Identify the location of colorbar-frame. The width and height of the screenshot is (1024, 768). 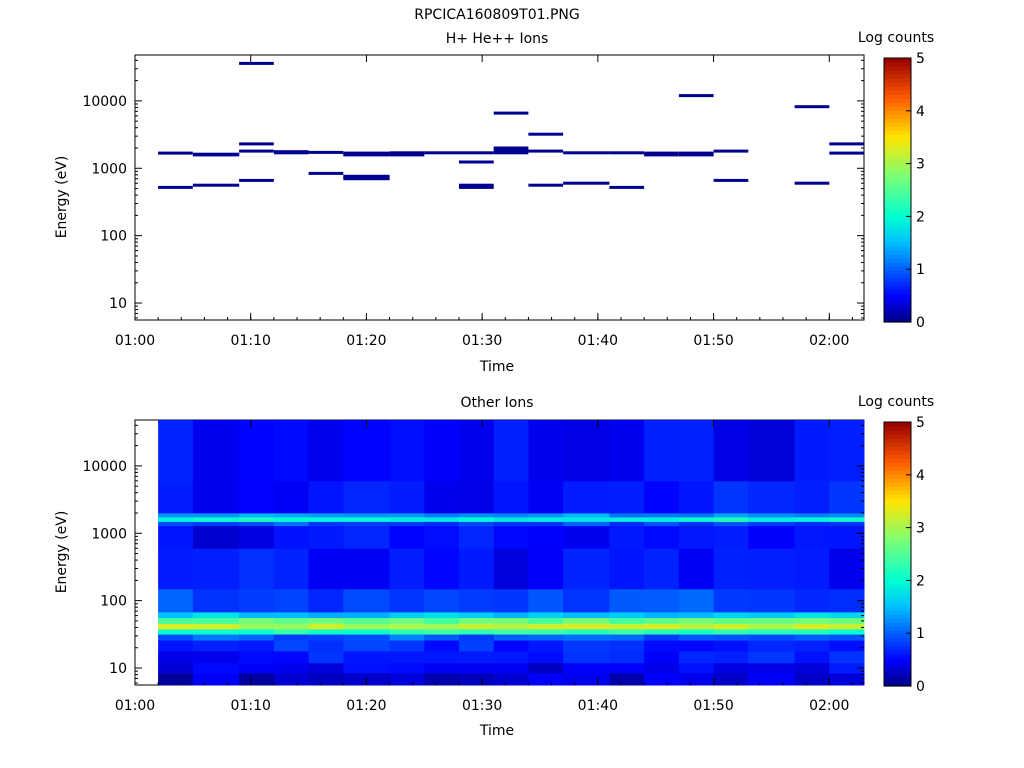
(897, 190).